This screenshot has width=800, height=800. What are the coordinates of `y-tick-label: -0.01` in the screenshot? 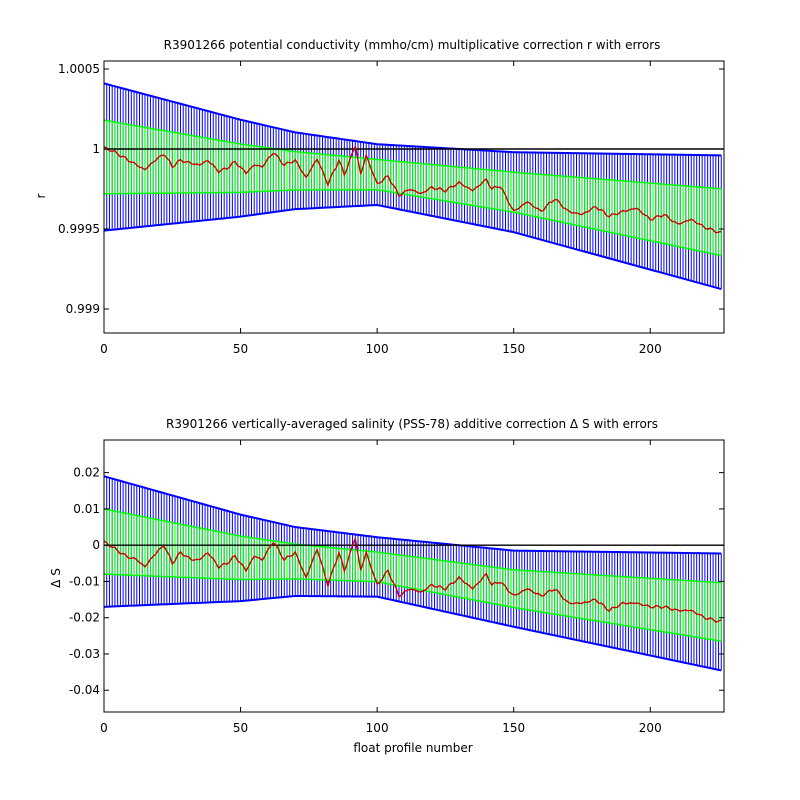 It's located at (84, 581).